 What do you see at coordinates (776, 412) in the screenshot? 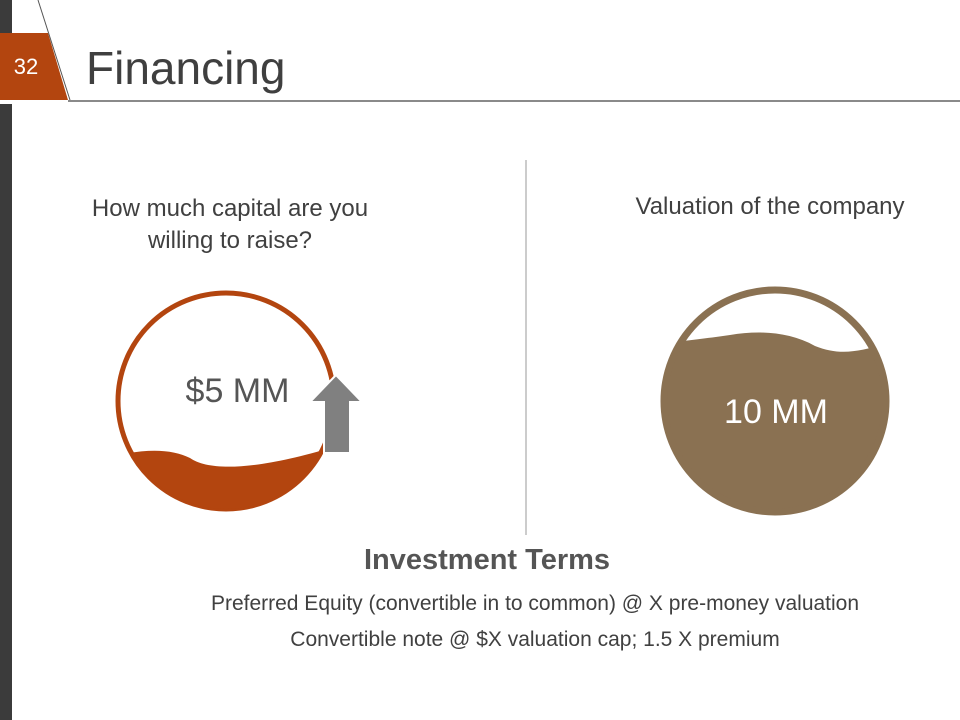
I see `valuation-value: 10 MM` at bounding box center [776, 412].